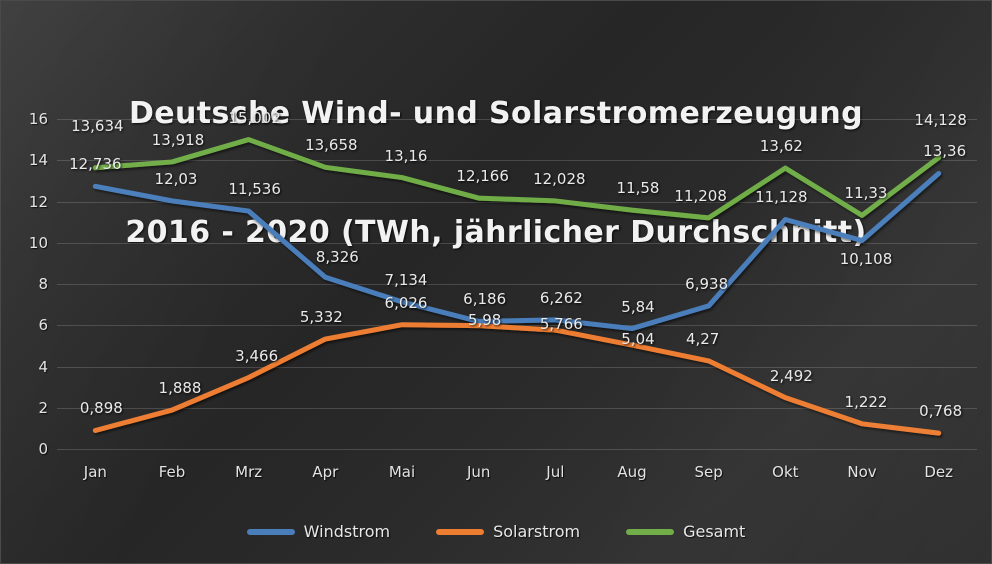  What do you see at coordinates (478, 472) in the screenshot?
I see `x-axis-tick-label: Jun` at bounding box center [478, 472].